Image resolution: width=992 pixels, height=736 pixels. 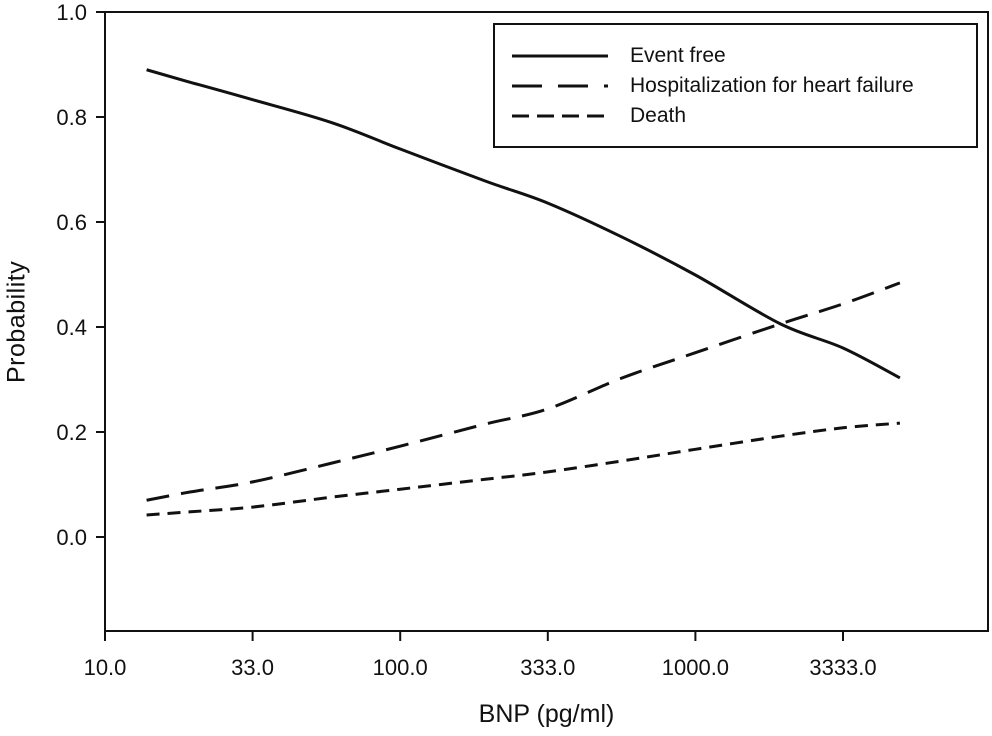 I want to click on y-tick-label: 1.0, so click(x=71, y=12).